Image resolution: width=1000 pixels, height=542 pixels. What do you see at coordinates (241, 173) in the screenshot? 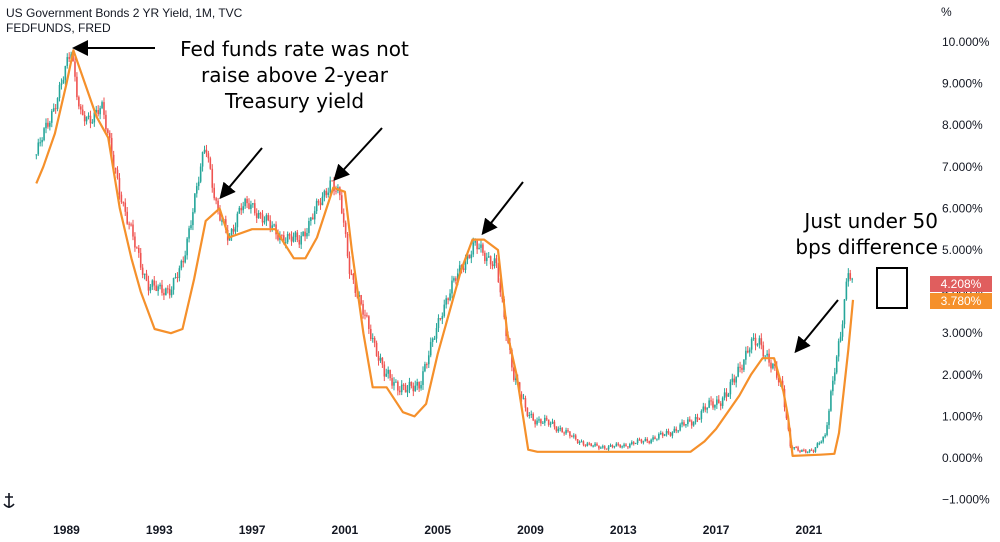
I see `annotation-arrow` at bounding box center [241, 173].